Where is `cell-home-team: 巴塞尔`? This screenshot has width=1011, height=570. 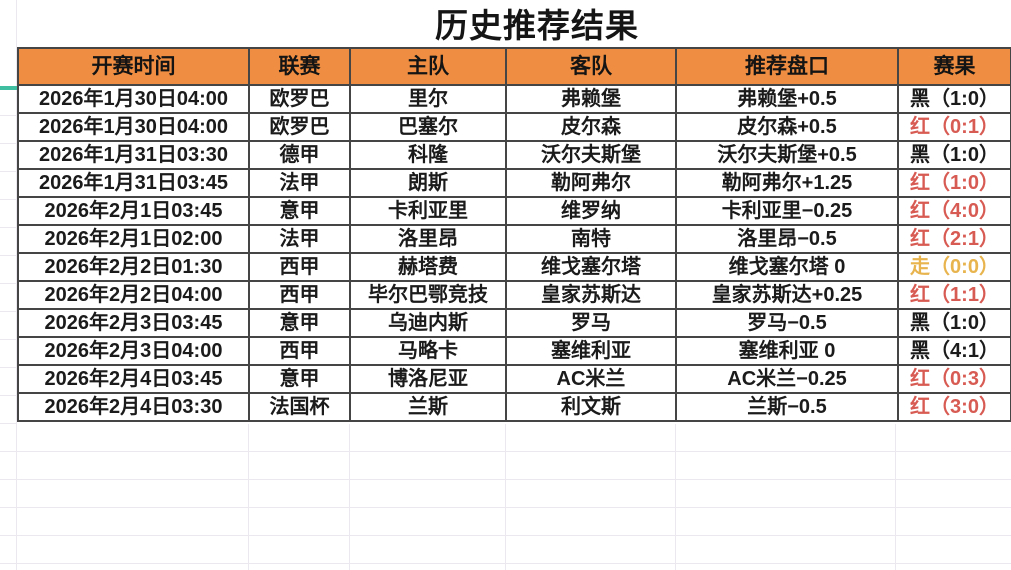 cell-home-team: 巴塞尔 is located at coordinates (429, 128).